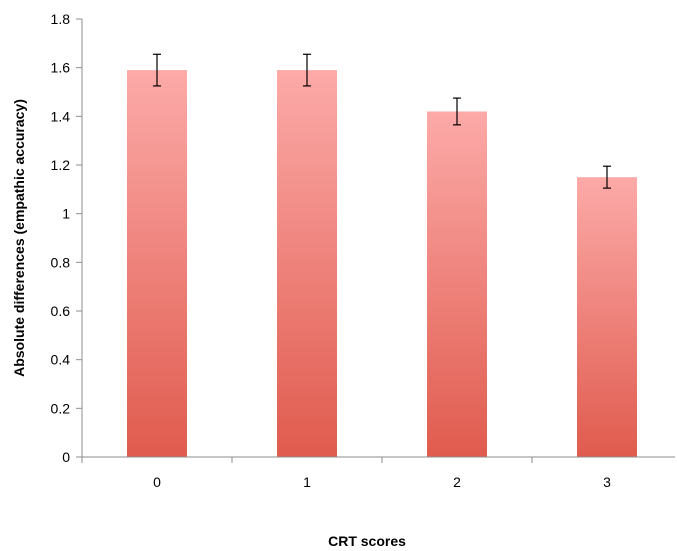  I want to click on y-tick-label: 0, so click(66, 457).